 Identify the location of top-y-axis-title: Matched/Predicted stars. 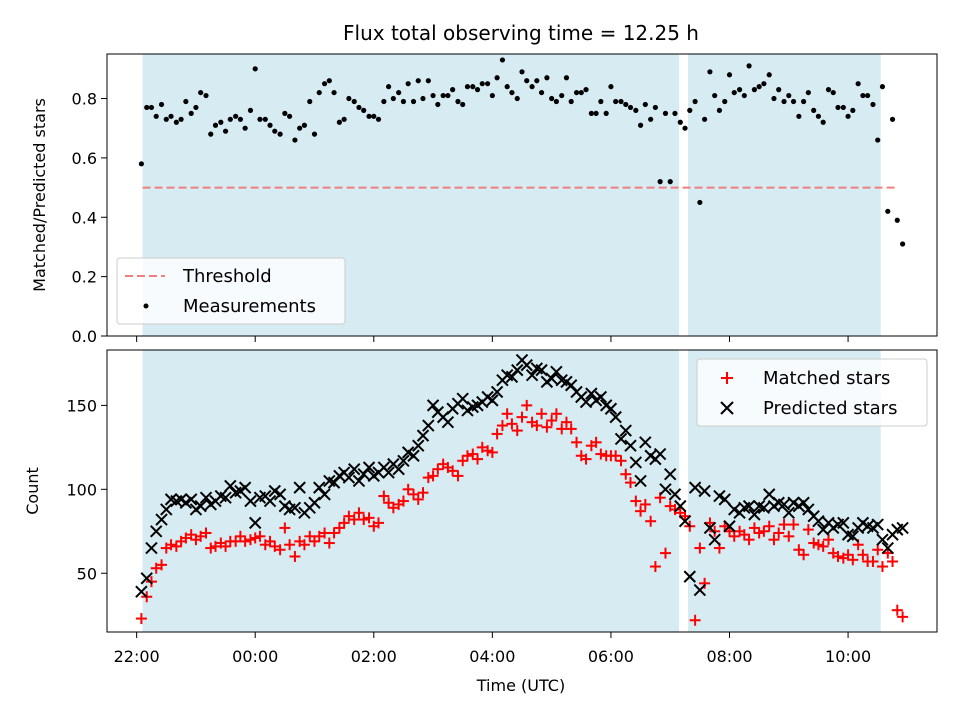
(39, 195).